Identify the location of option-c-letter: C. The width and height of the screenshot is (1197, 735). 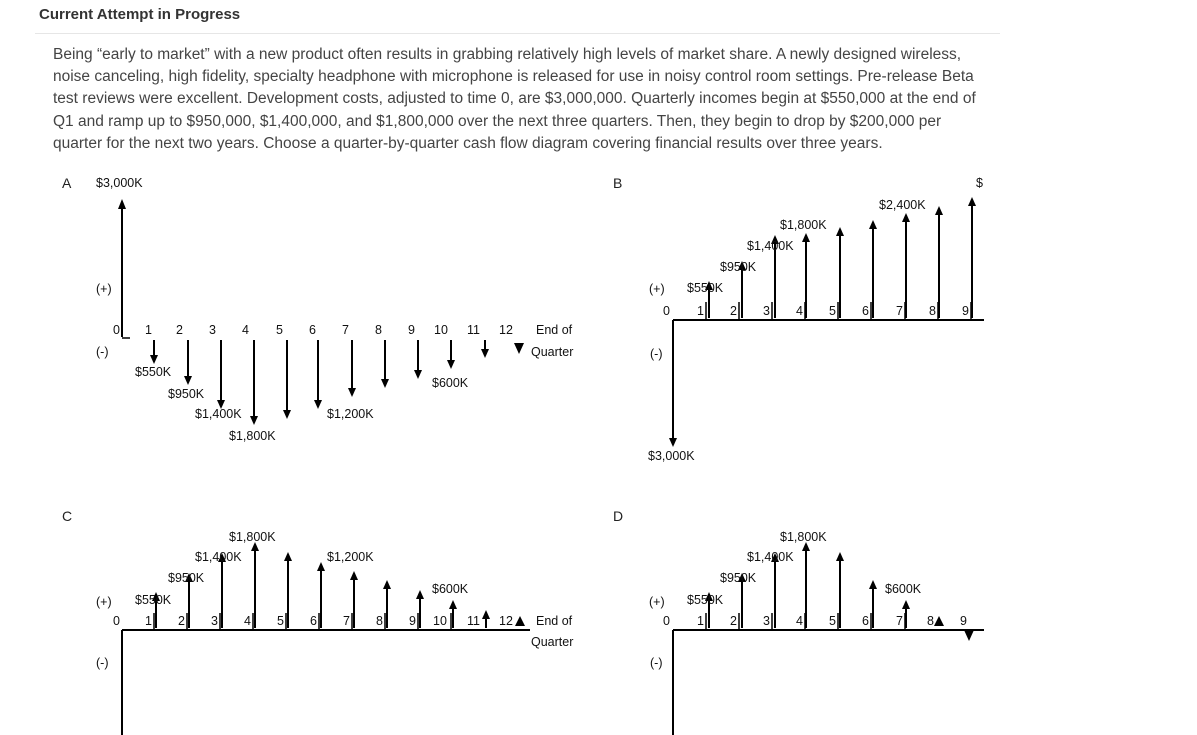
(67, 516).